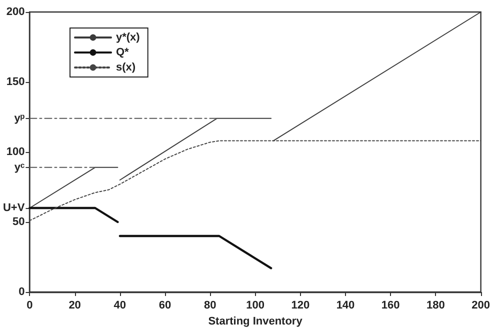 This screenshot has height=332, width=493. I want to click on legend-label: y*(x), so click(128, 38).